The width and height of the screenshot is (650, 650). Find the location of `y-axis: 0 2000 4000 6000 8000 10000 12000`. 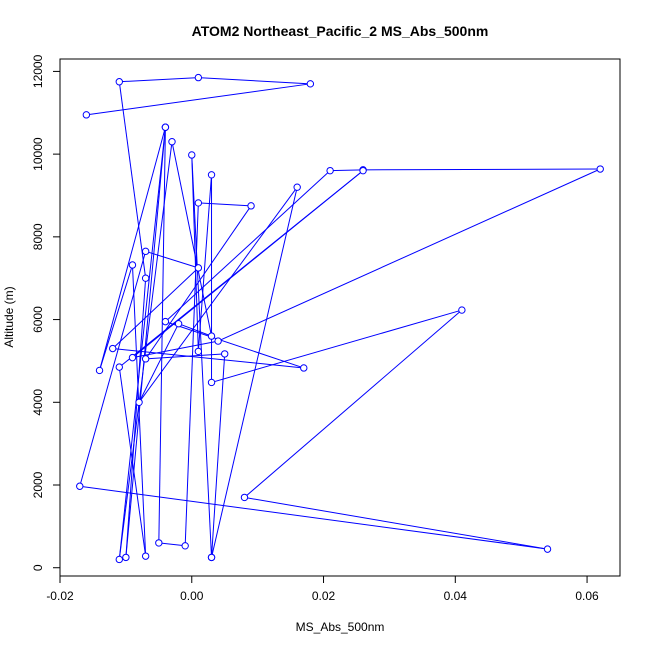

y-axis: 0 2000 4000 6000 8000 10000 12000 is located at coordinates (46, 312).